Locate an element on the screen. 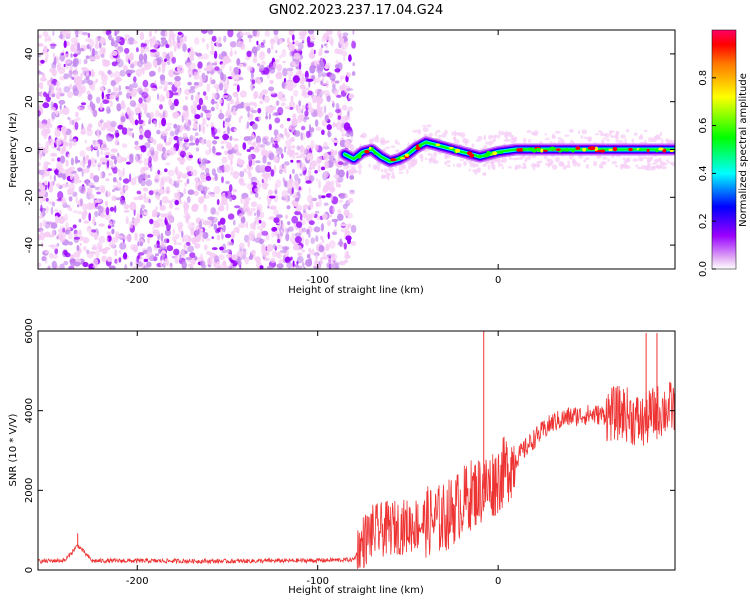 The height and width of the screenshot is (600, 750). spectrogram-ylabel: Frequency (Hz) is located at coordinates (13, 150).